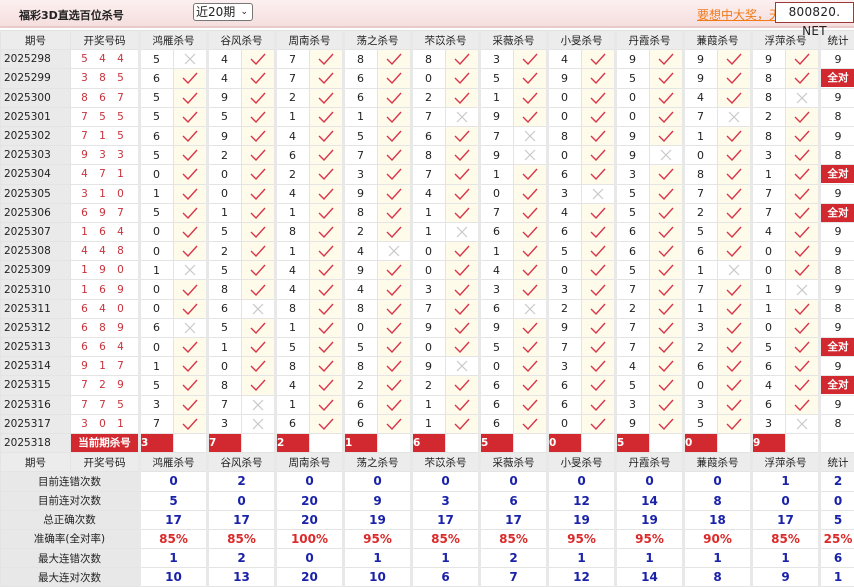  What do you see at coordinates (582, 40) in the screenshot?
I see `header-killer: 小旻杀号` at bounding box center [582, 40].